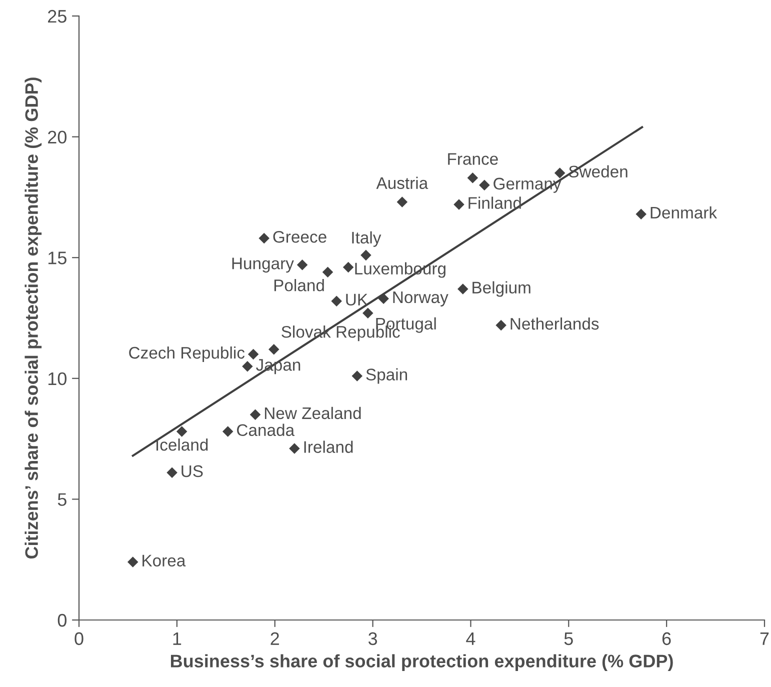 This screenshot has width=771, height=687. I want to click on x-tick-label: 6, so click(666, 639).